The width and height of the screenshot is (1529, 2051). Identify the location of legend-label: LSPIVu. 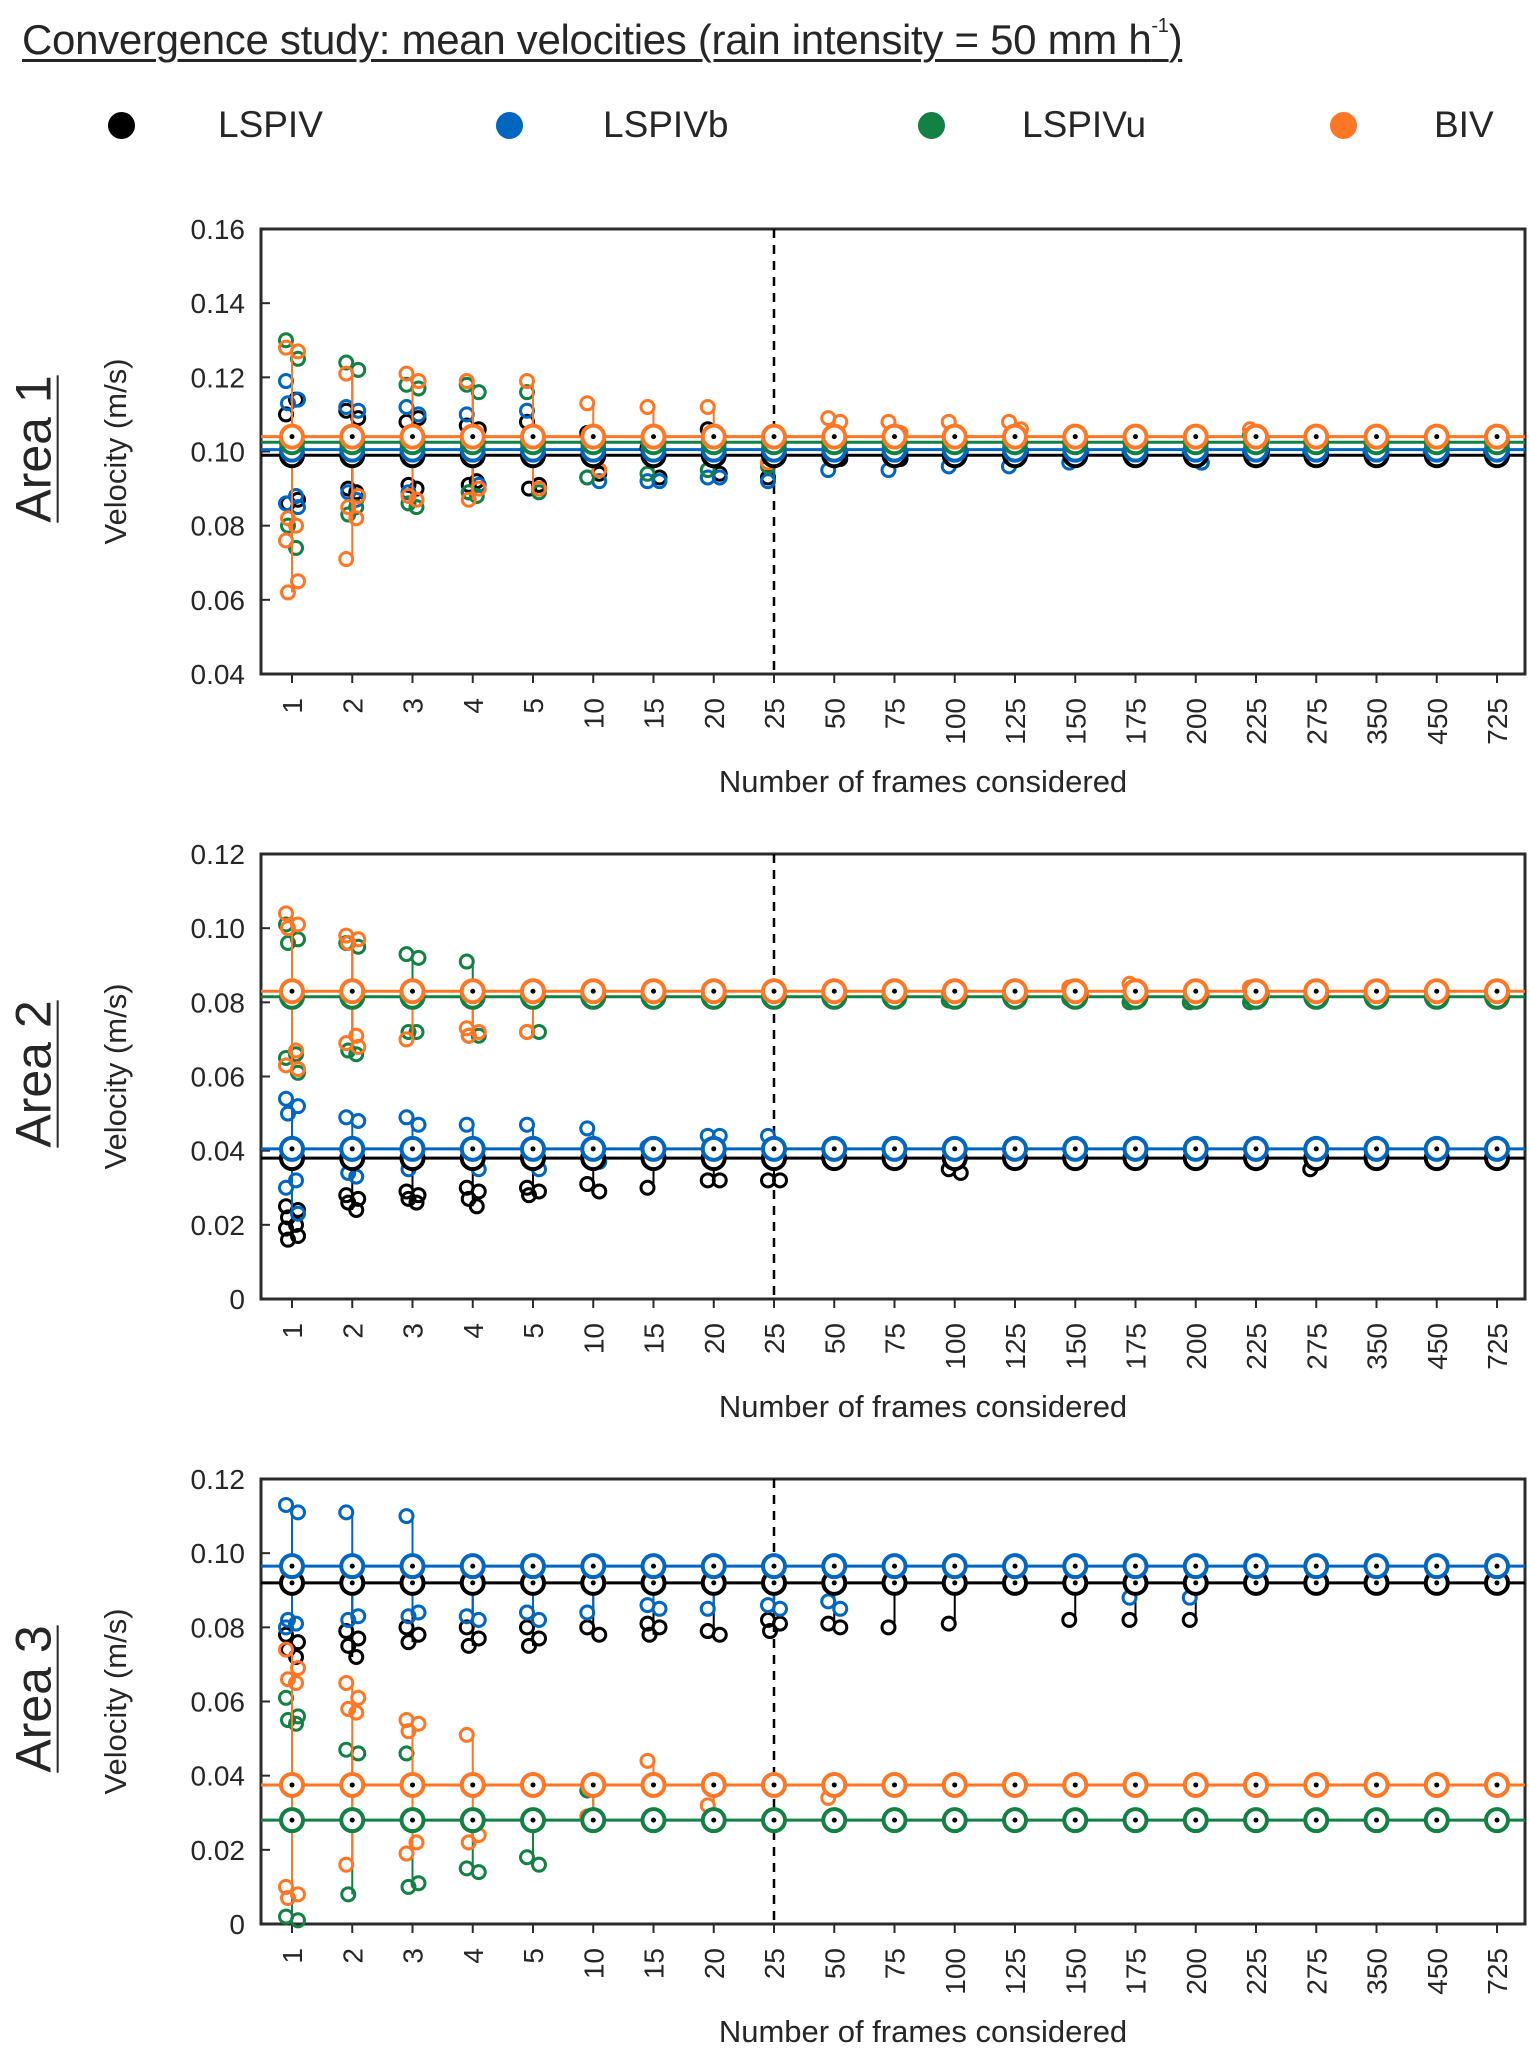
(1084, 124).